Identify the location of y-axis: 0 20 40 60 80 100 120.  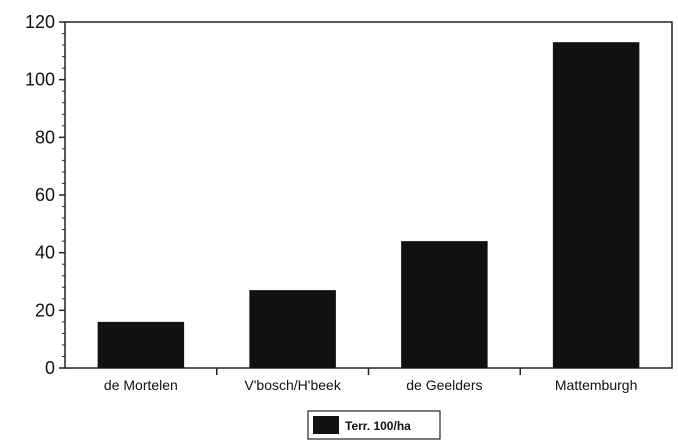
(45, 195).